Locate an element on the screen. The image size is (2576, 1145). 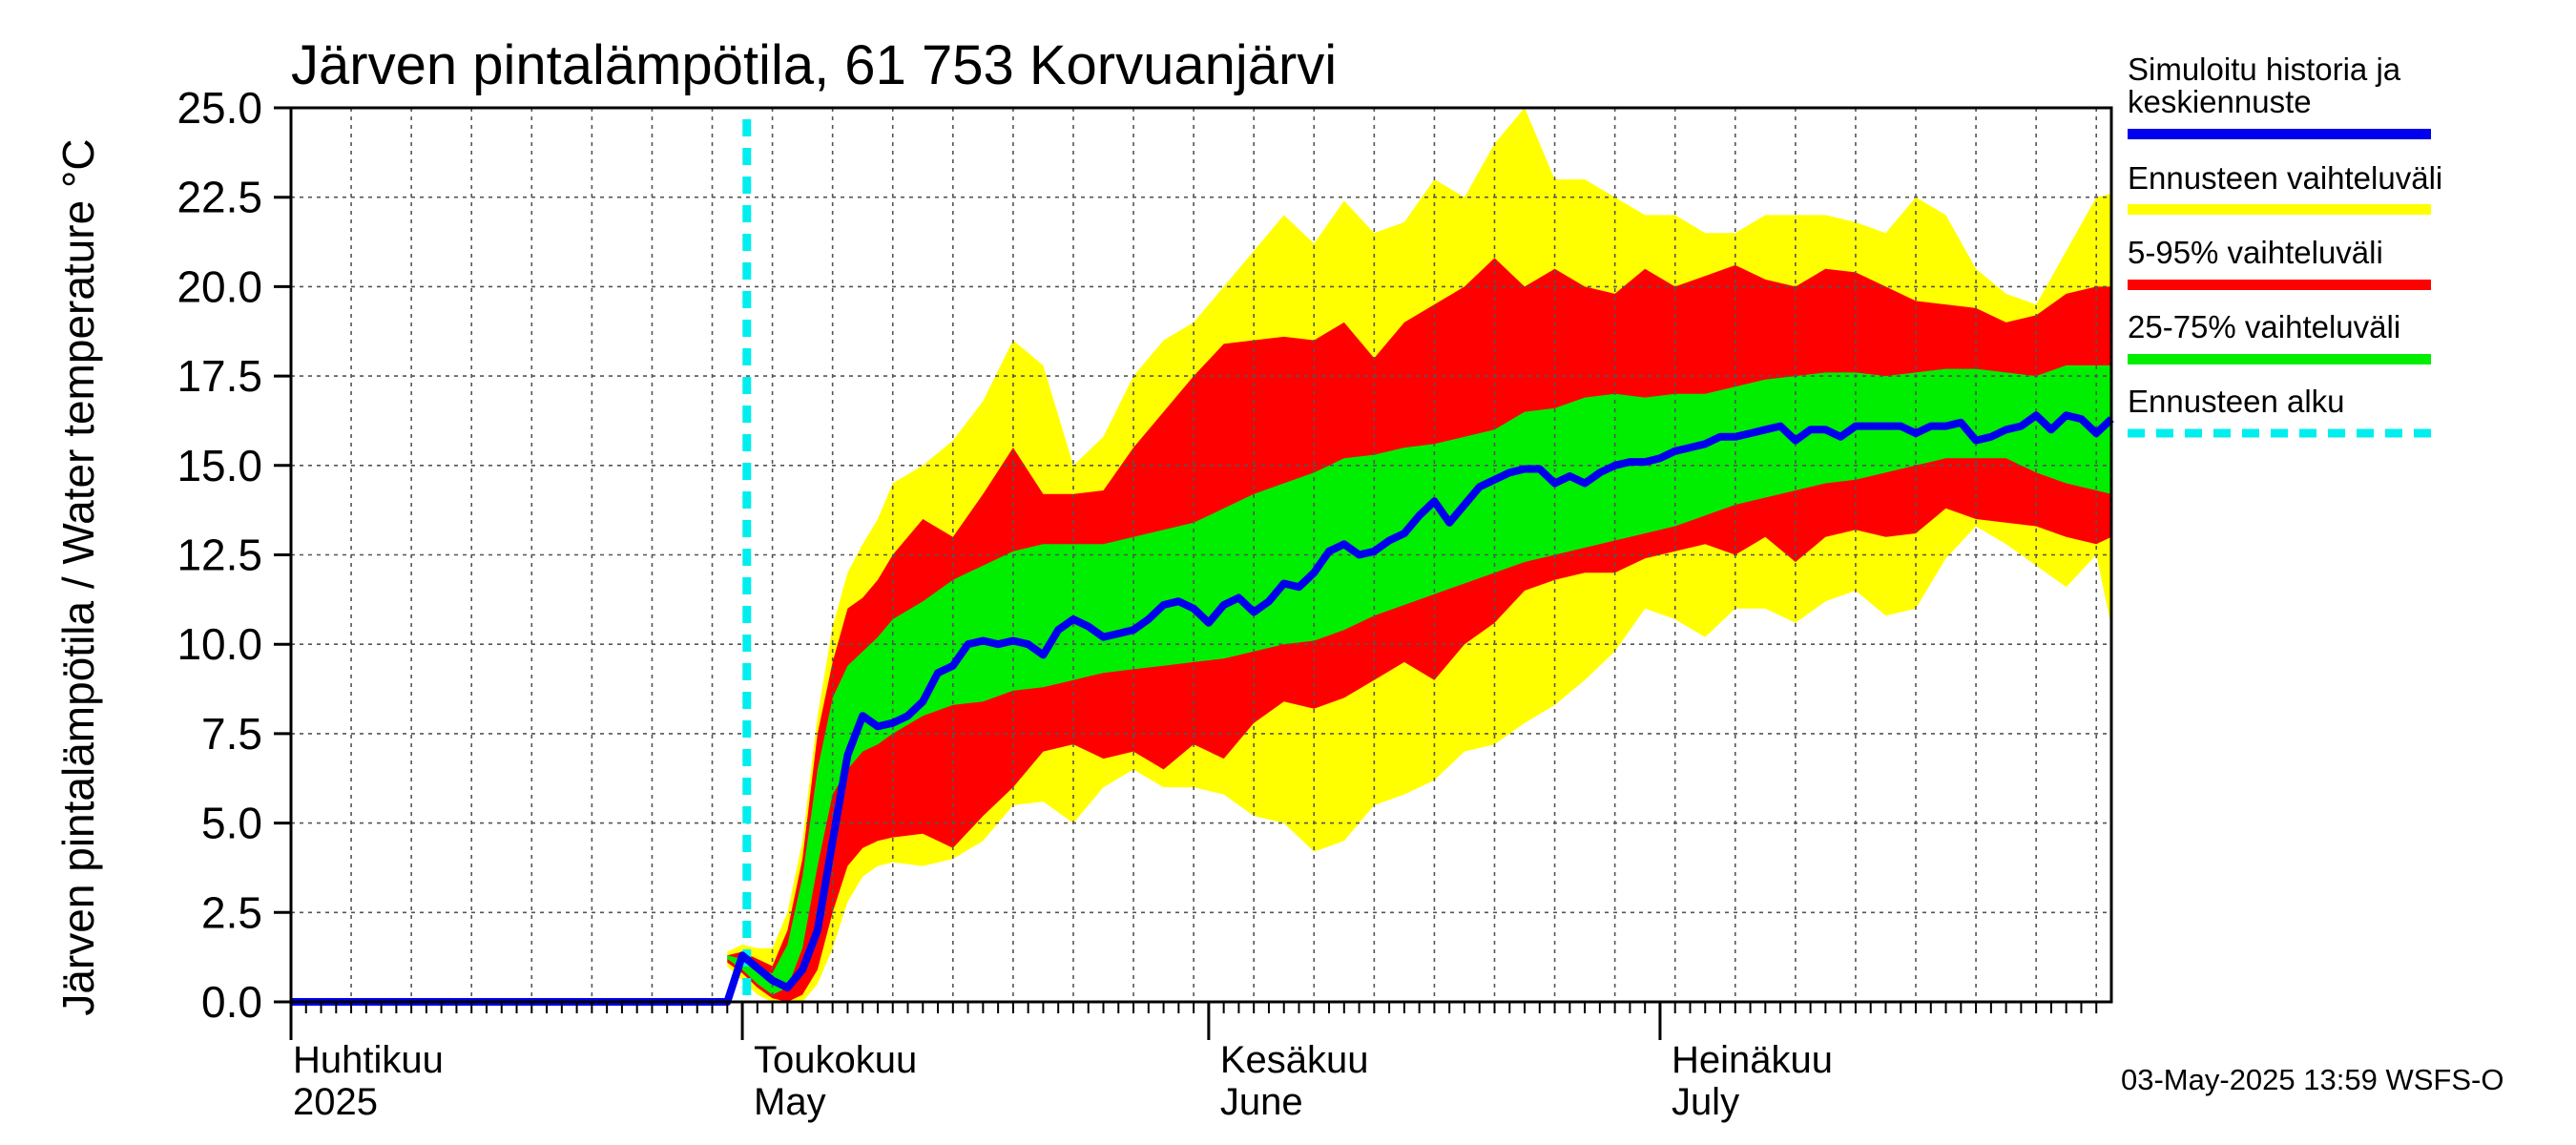
y-tick-label: 20.0 is located at coordinates (219, 286).